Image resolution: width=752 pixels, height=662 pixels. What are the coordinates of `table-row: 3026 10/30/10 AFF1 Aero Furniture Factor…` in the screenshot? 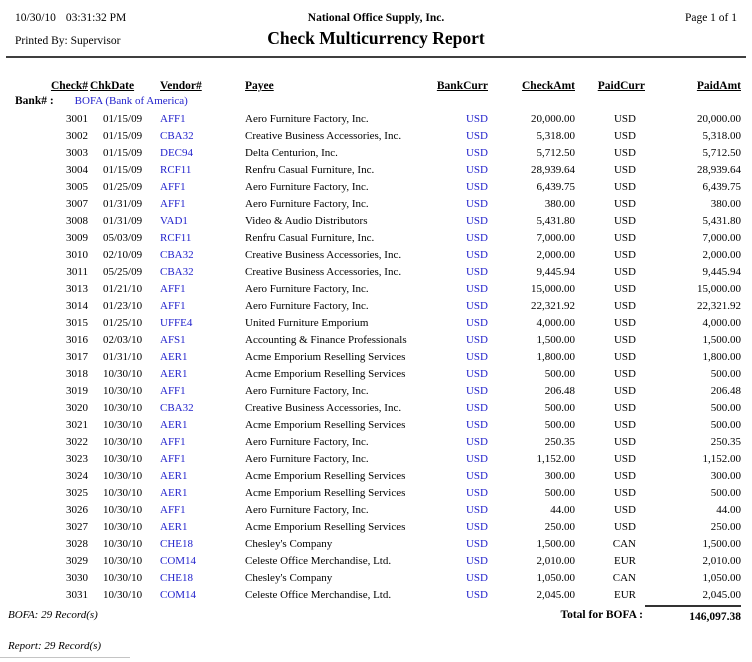 It's located at (374, 509).